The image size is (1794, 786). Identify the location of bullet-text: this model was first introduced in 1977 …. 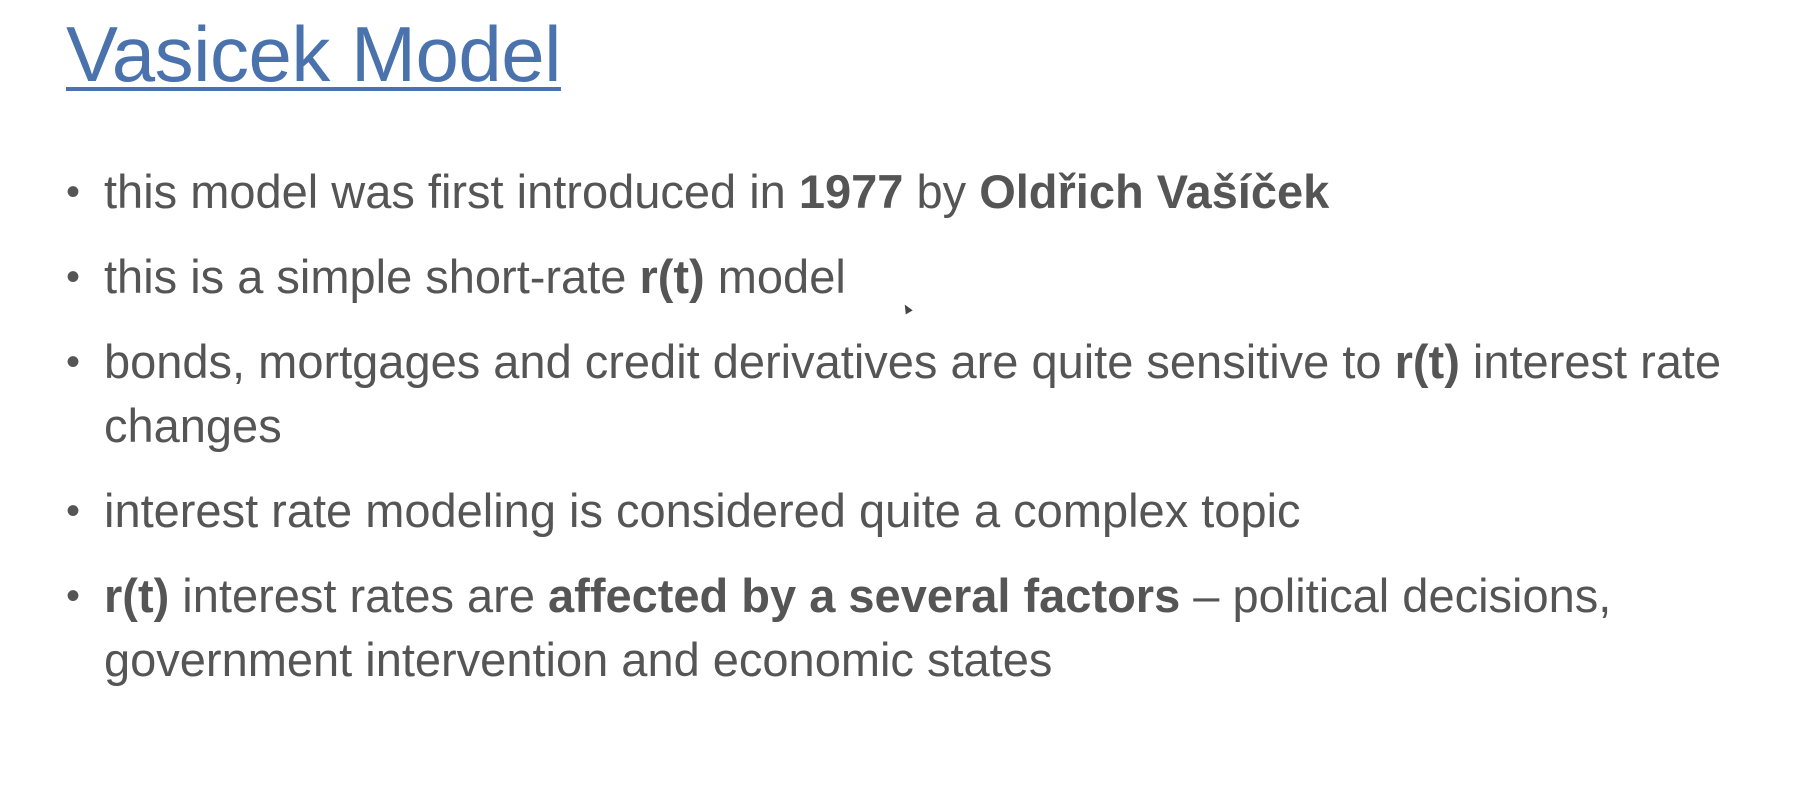
(716, 191).